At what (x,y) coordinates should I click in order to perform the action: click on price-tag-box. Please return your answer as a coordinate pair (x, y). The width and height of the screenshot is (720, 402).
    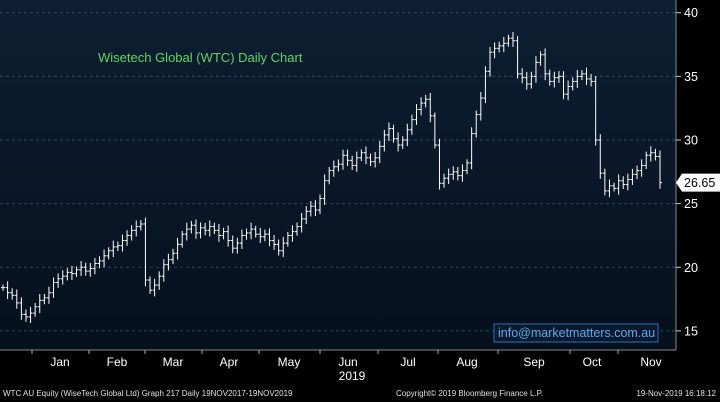
    Looking at the image, I should click on (698, 182).